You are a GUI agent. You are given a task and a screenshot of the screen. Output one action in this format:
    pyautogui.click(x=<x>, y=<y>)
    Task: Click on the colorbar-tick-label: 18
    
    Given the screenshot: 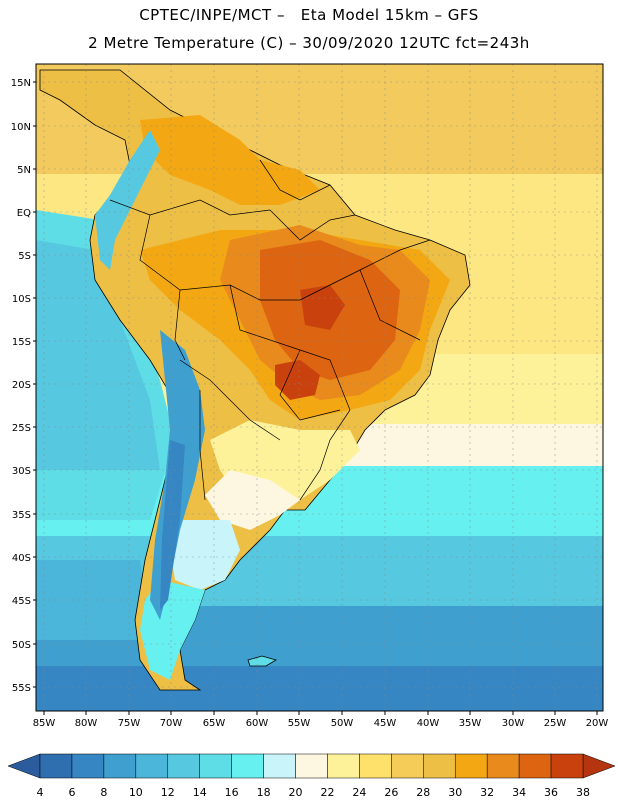 What is the action you would take?
    pyautogui.click(x=264, y=792)
    